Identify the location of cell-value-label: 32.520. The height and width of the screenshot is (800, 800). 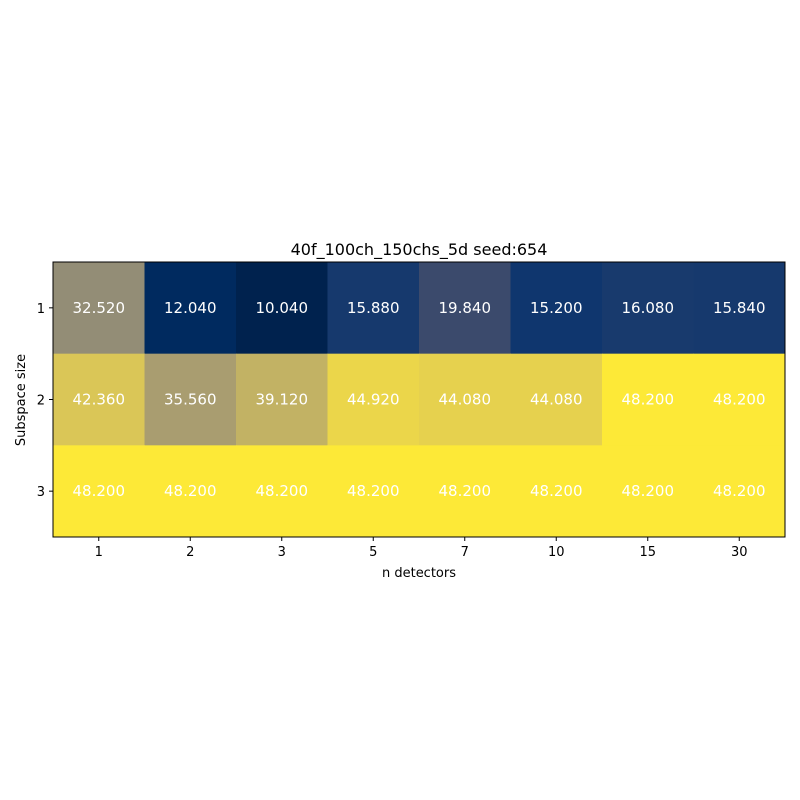
(99, 308).